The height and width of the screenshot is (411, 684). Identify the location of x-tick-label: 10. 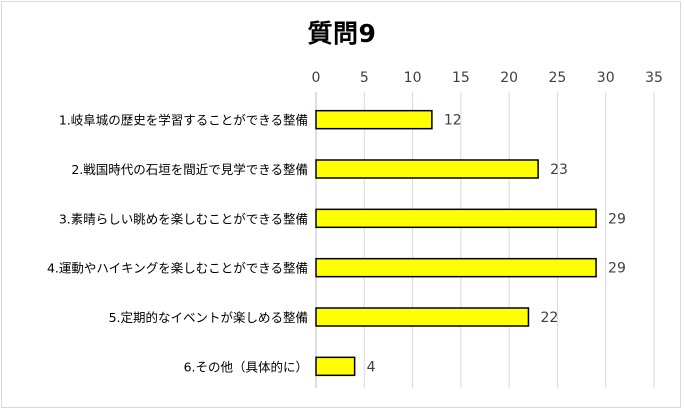
(413, 78).